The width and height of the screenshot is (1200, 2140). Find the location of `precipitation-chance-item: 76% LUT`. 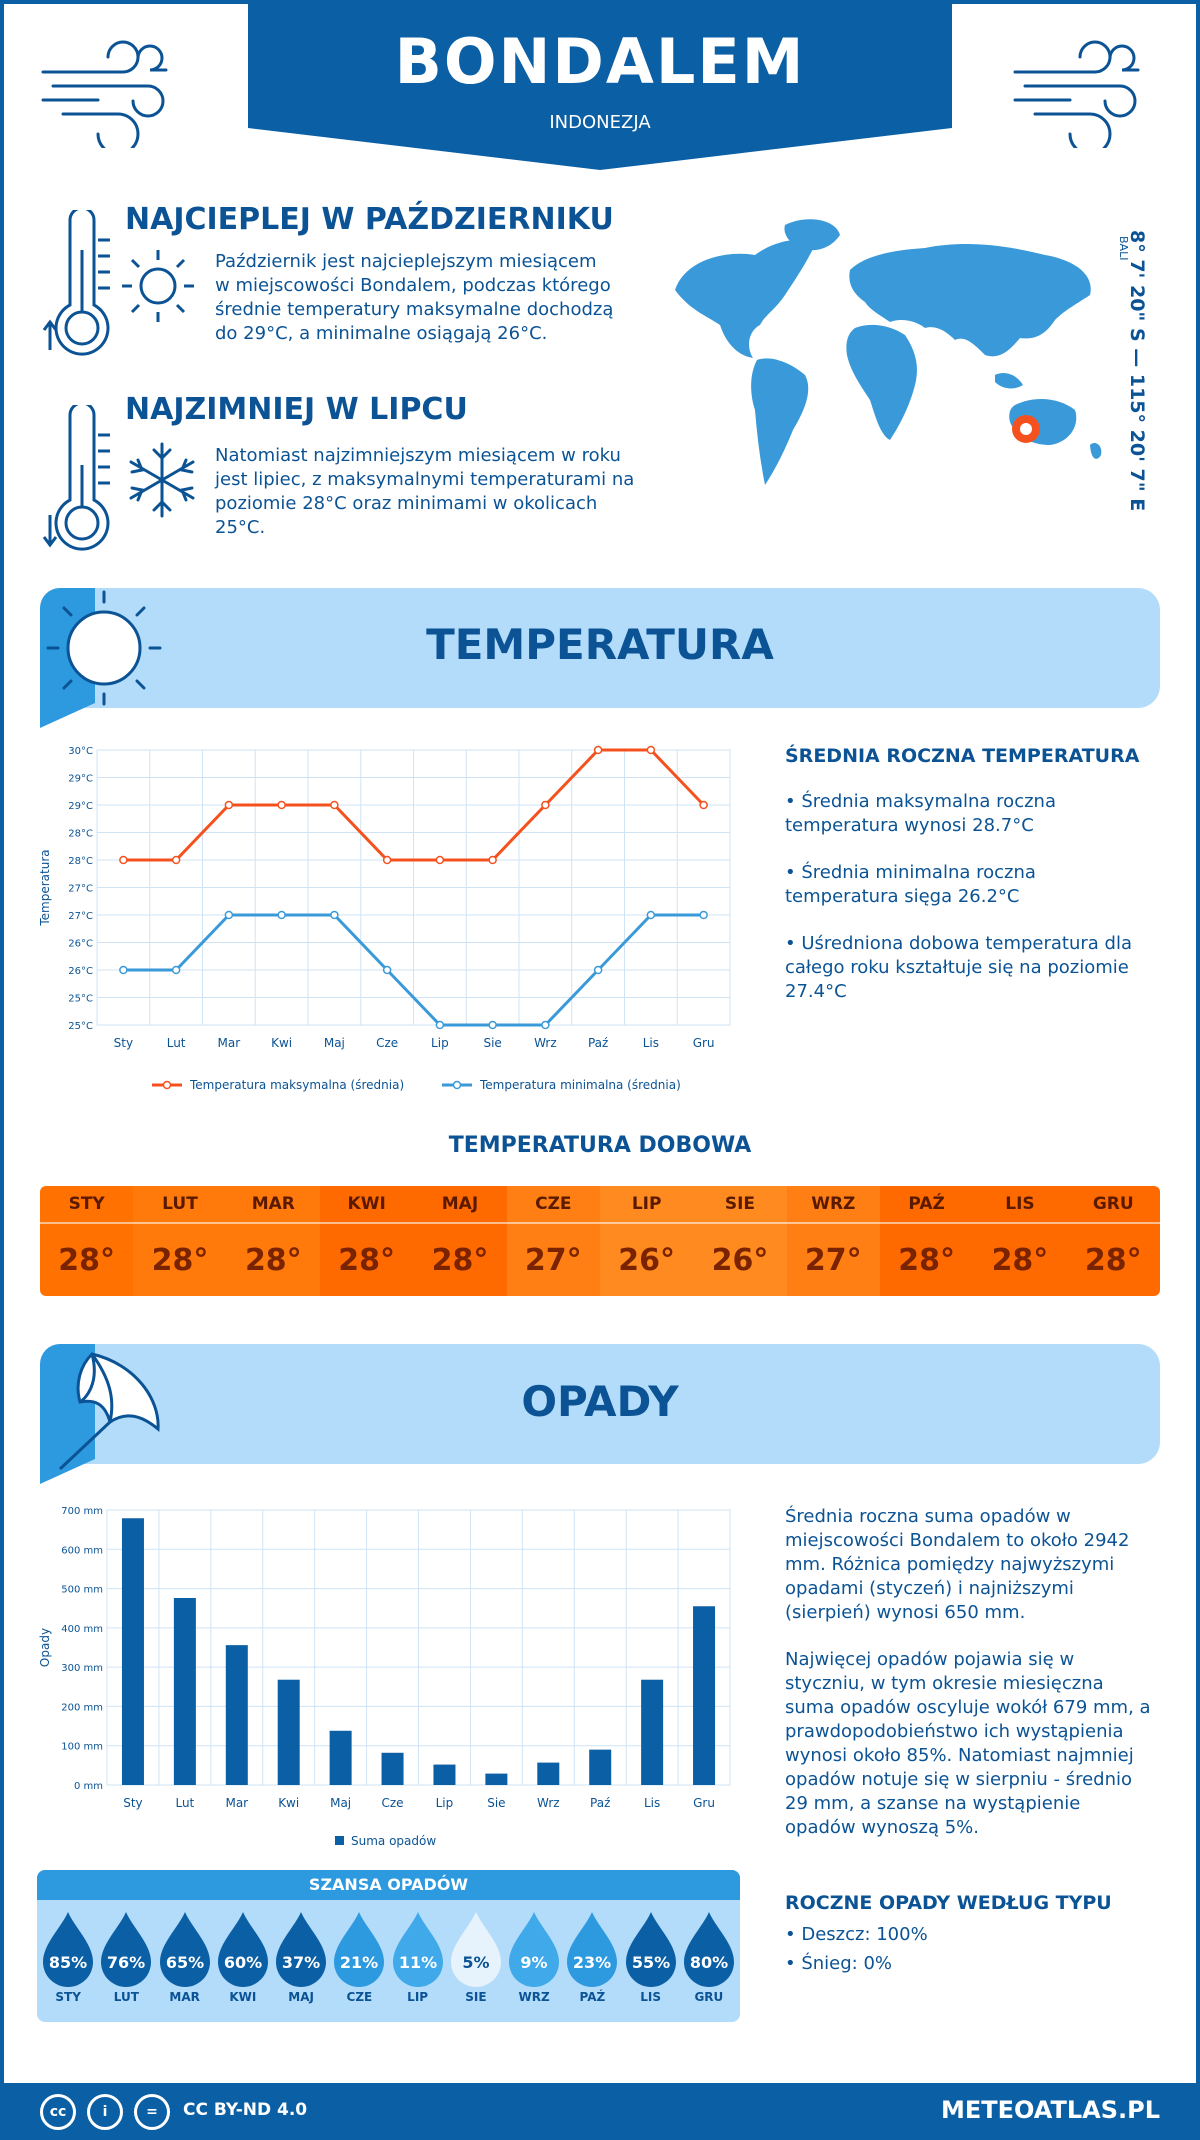

precipitation-chance-item: 76% LUT is located at coordinates (126, 1957).